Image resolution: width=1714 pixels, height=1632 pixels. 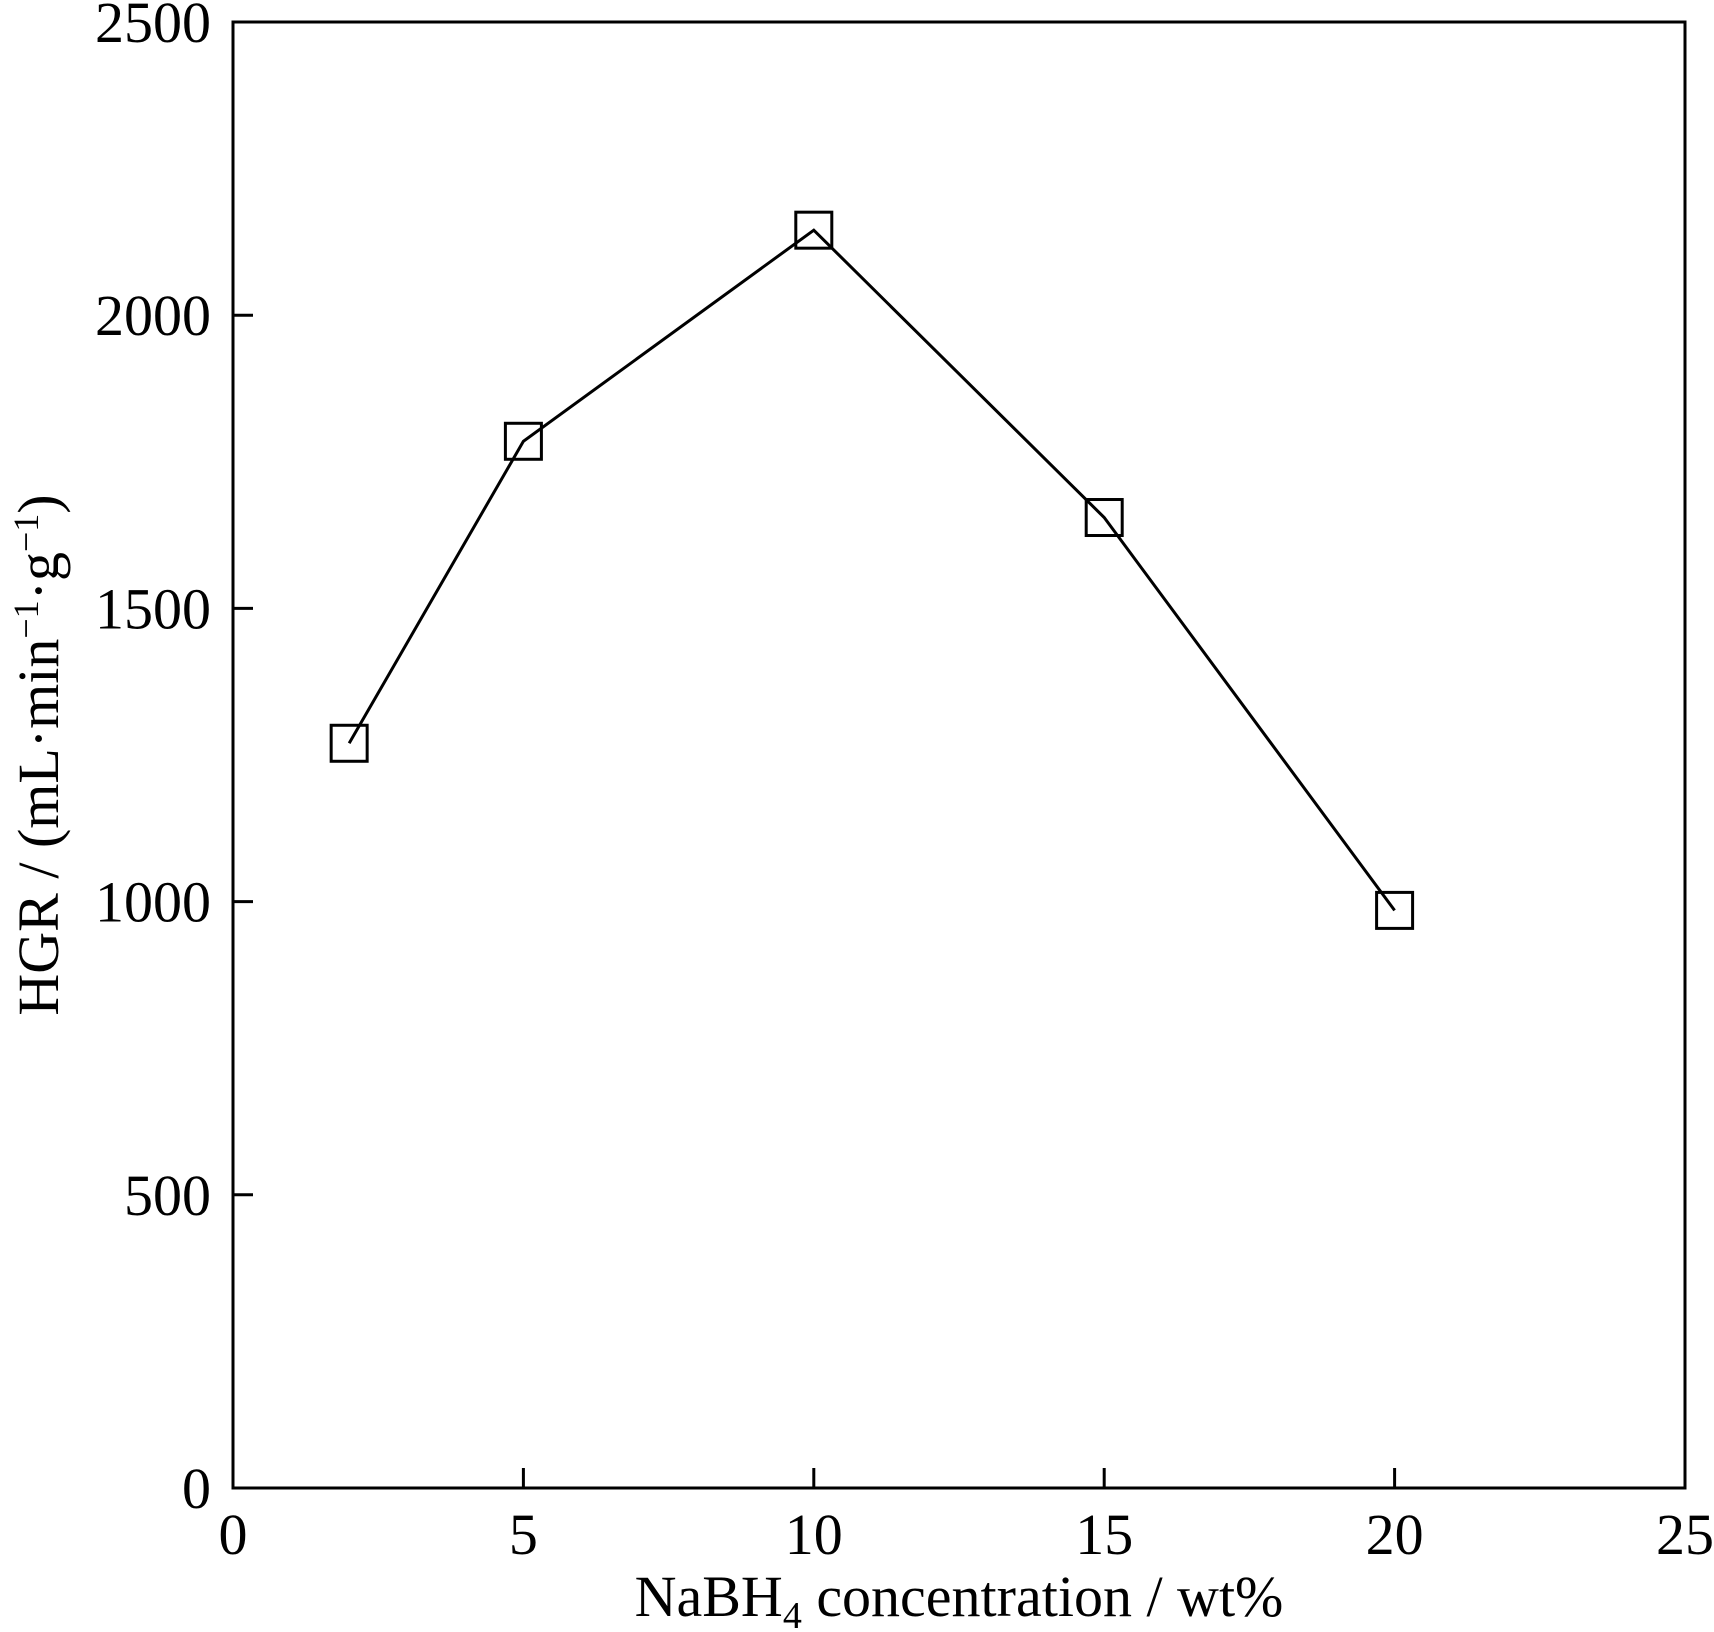 What do you see at coordinates (196, 1488) in the screenshot?
I see `y-tick-label: 0` at bounding box center [196, 1488].